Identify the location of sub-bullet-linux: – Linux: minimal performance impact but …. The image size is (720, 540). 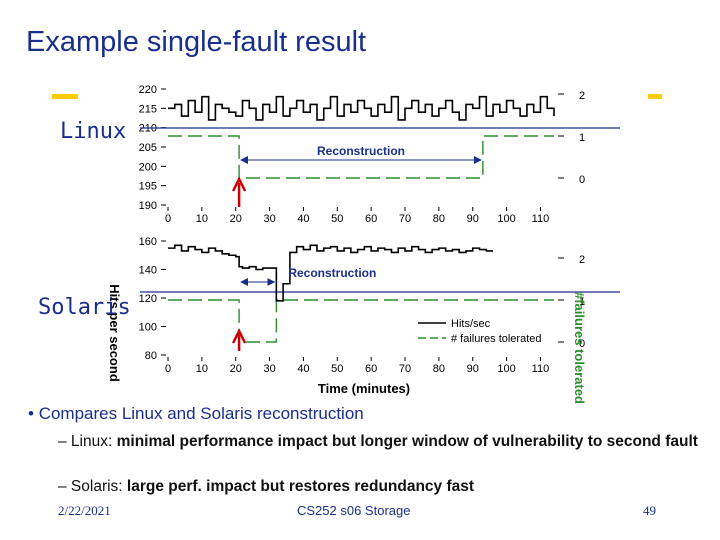
(378, 442).